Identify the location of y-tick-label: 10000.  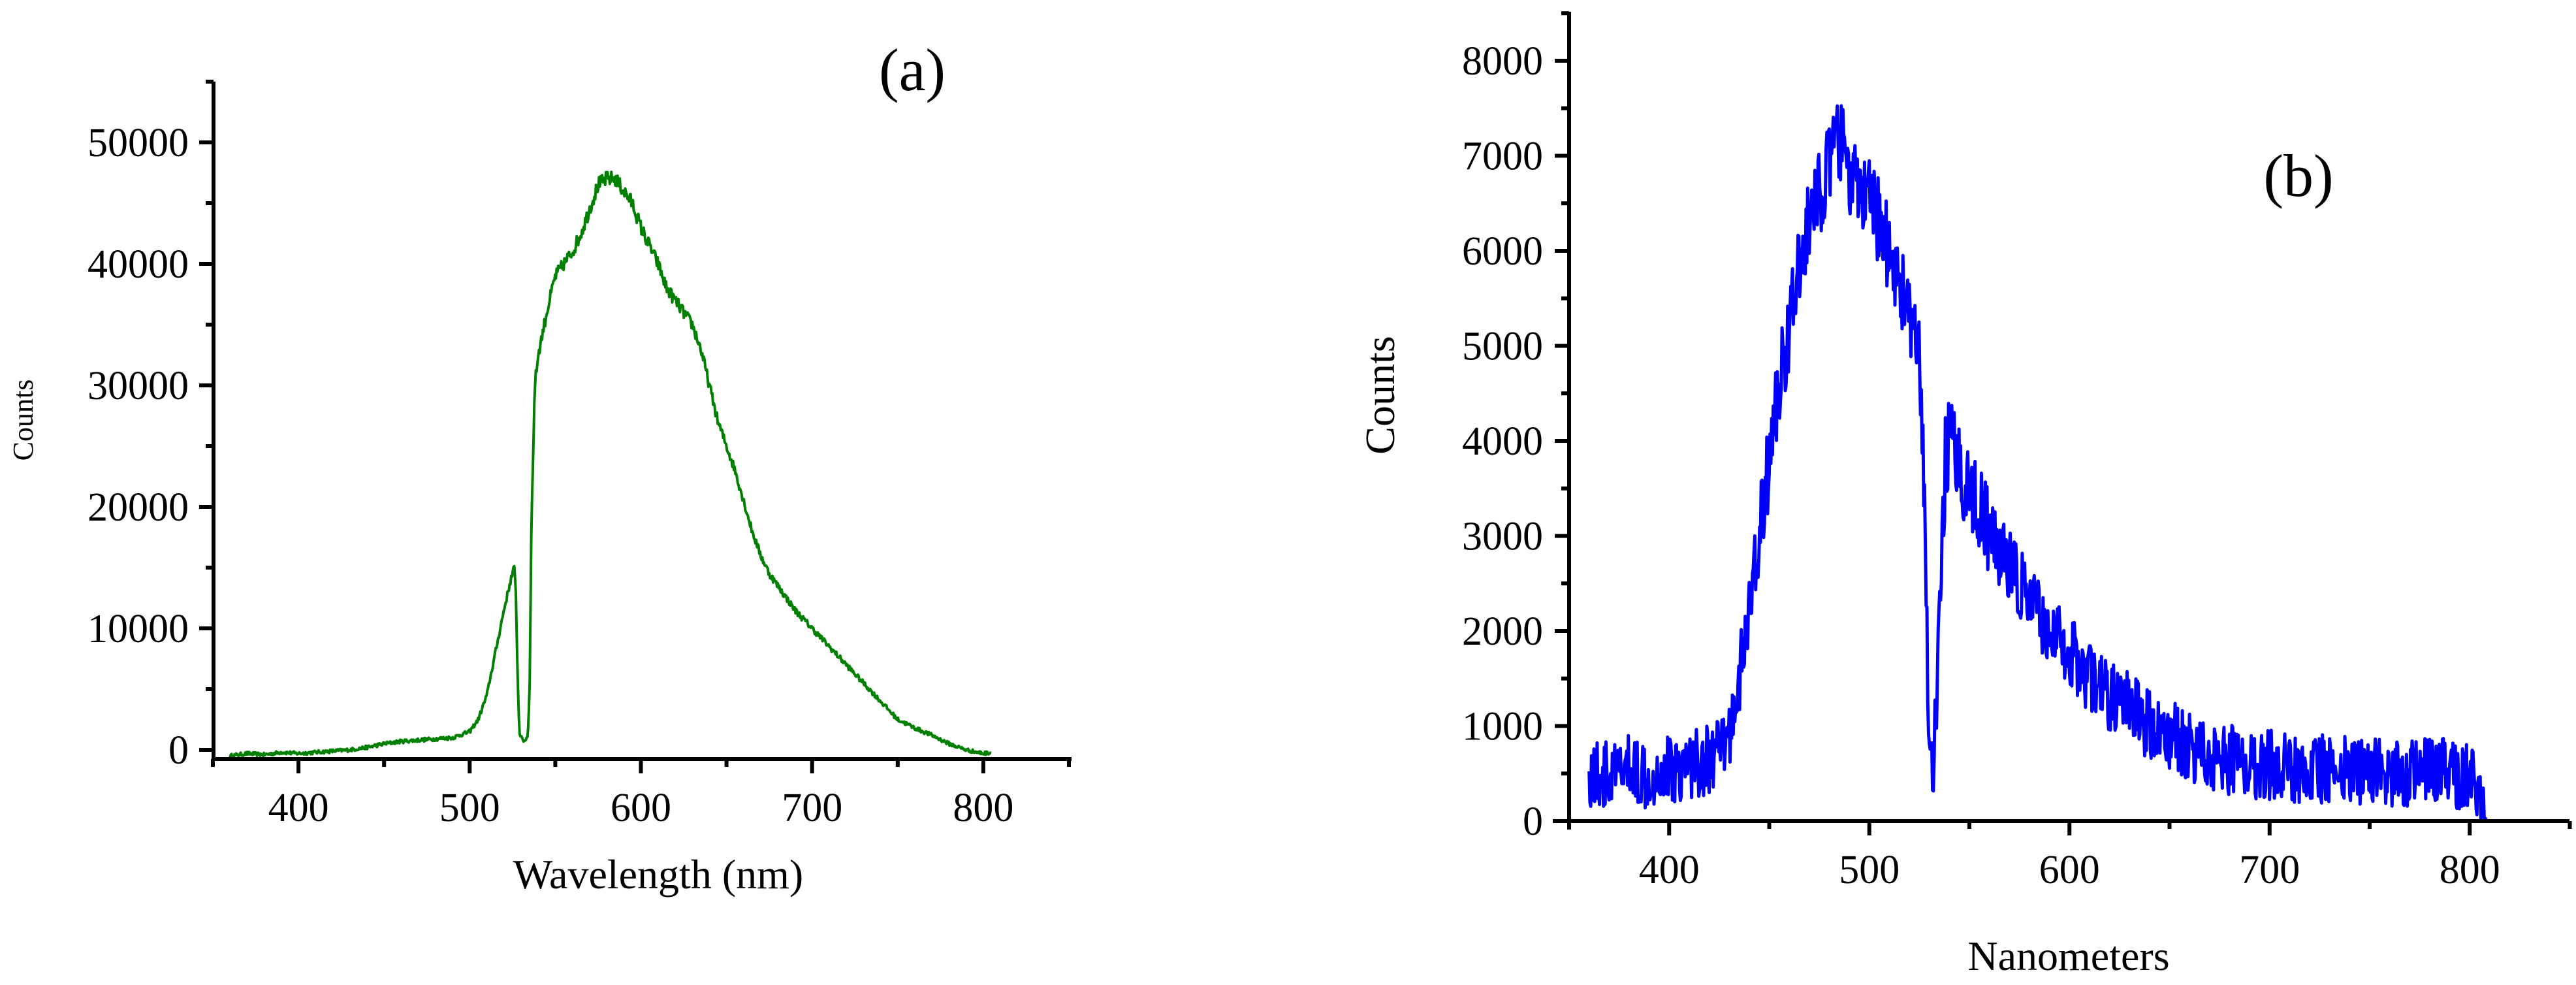
(138, 629).